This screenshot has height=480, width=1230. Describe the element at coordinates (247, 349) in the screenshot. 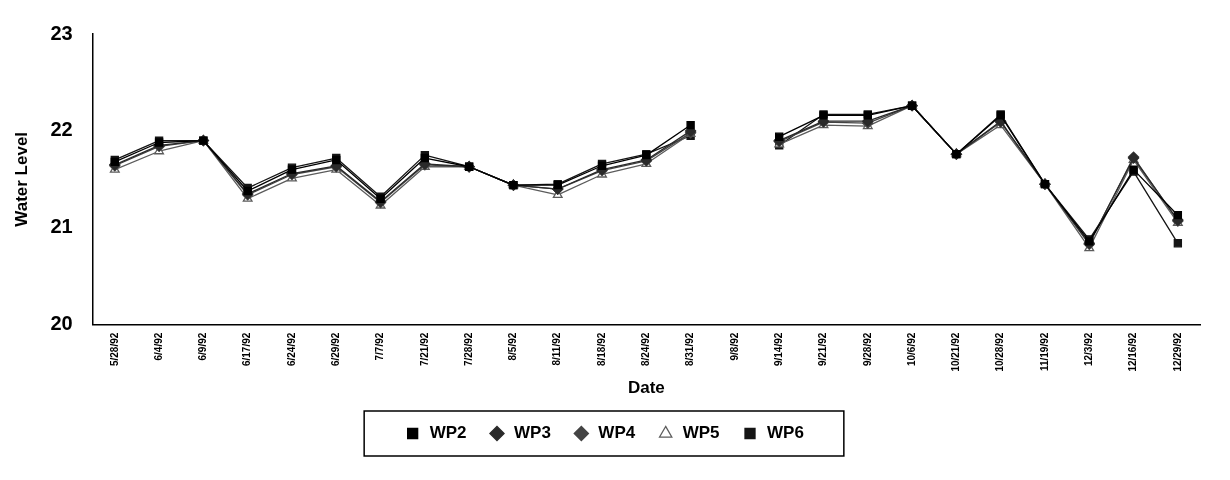

I see `x-tick-label: 6/17/92` at that location.